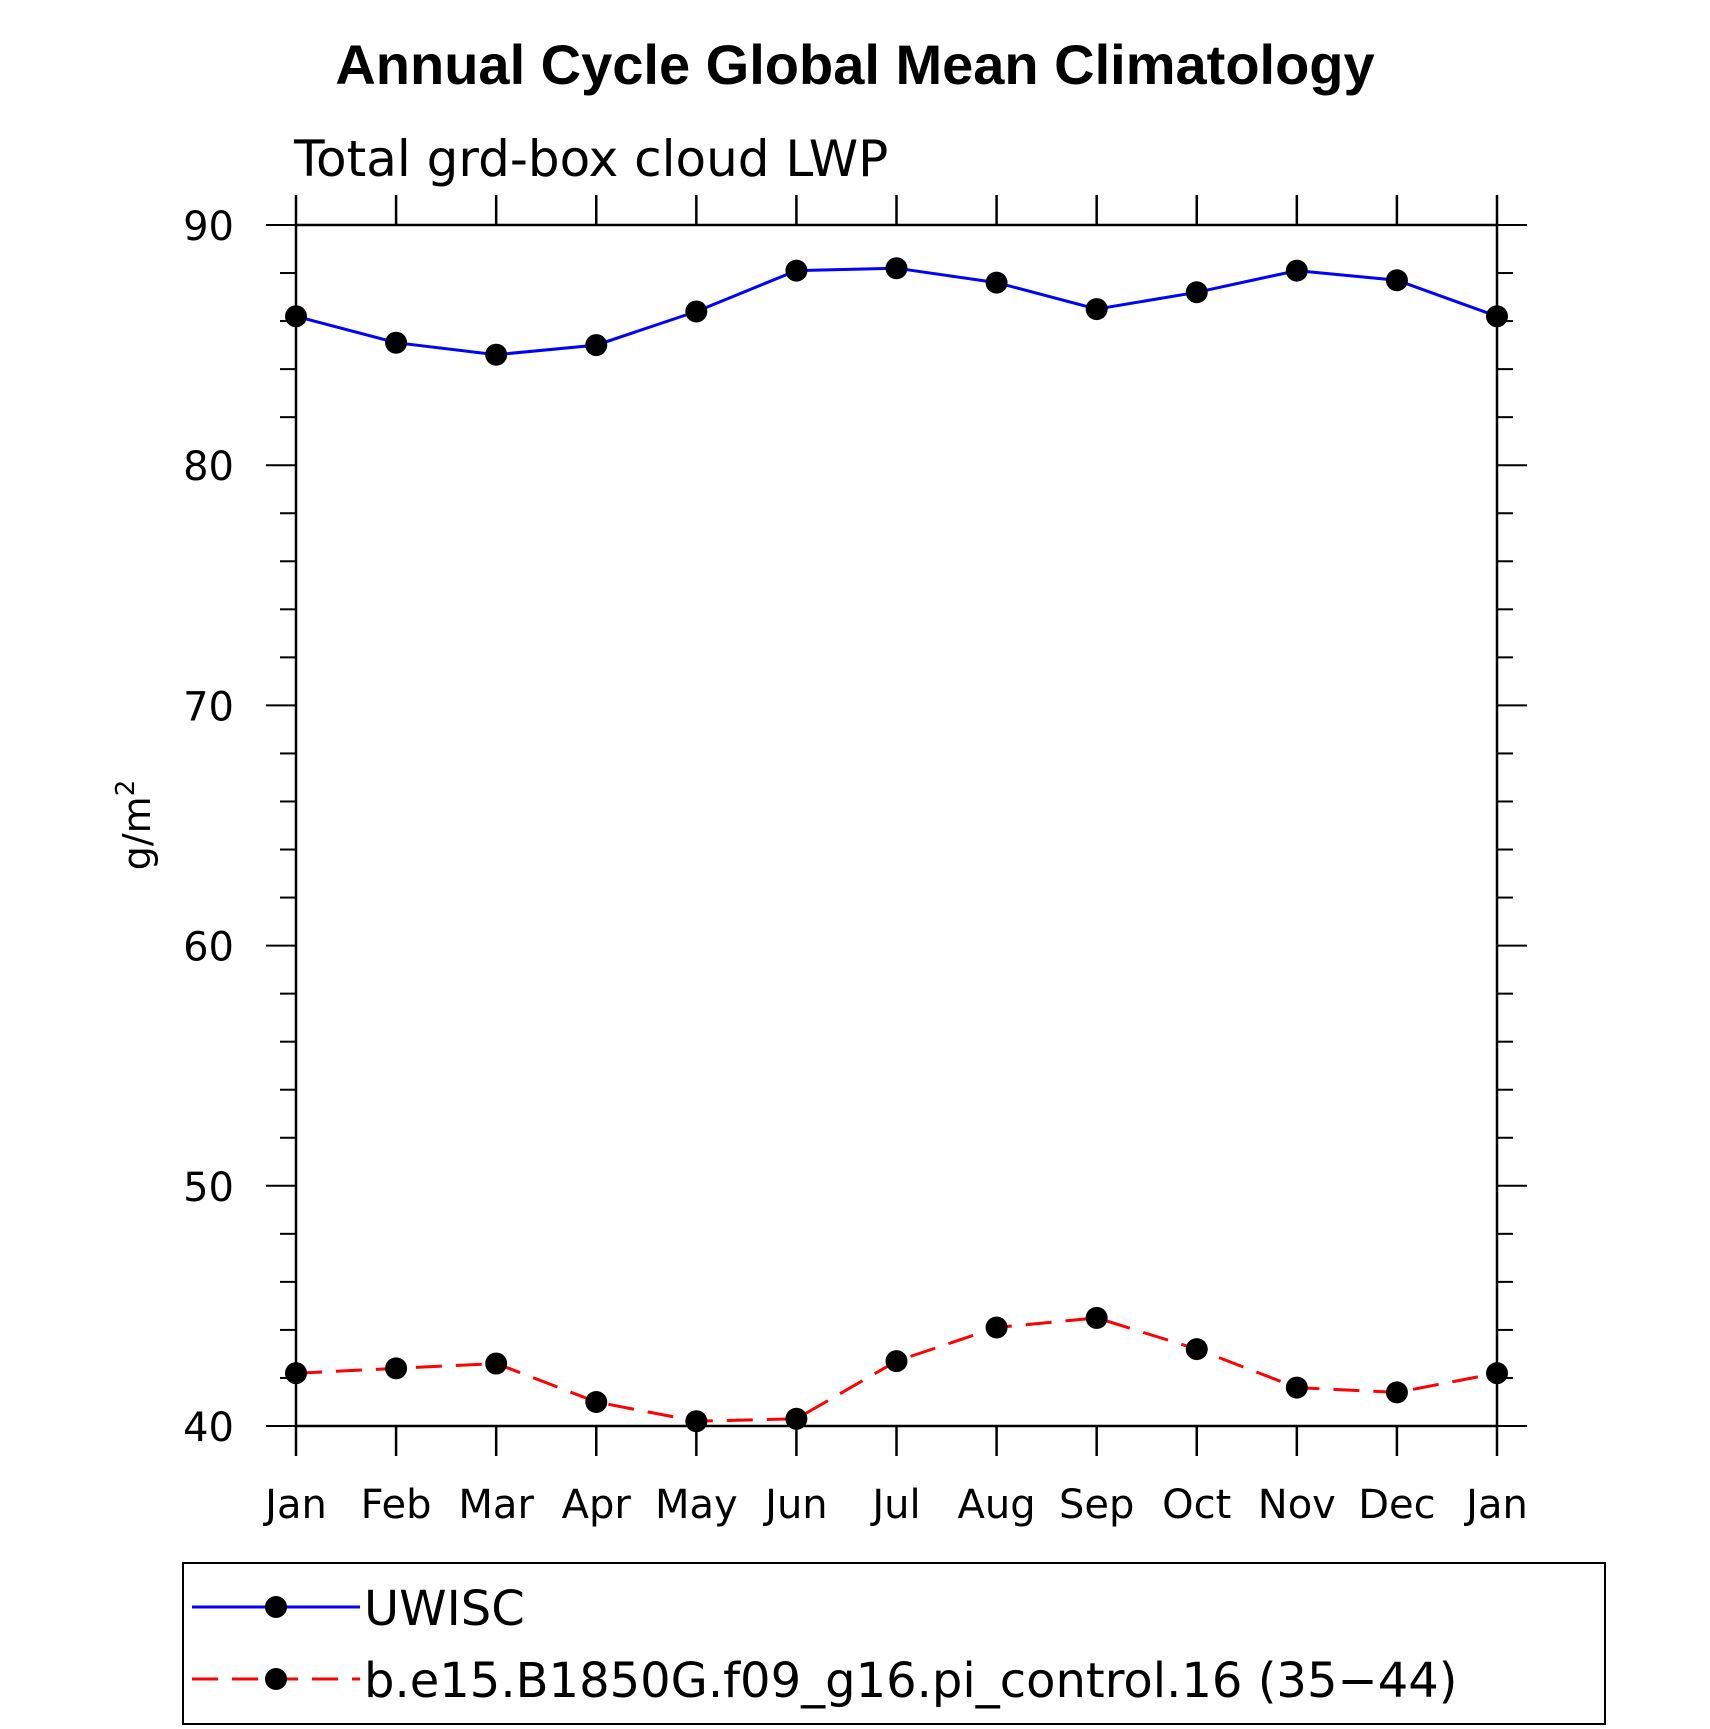 The image size is (1710, 1729). I want to click on x-tick-label: May, so click(696, 1505).